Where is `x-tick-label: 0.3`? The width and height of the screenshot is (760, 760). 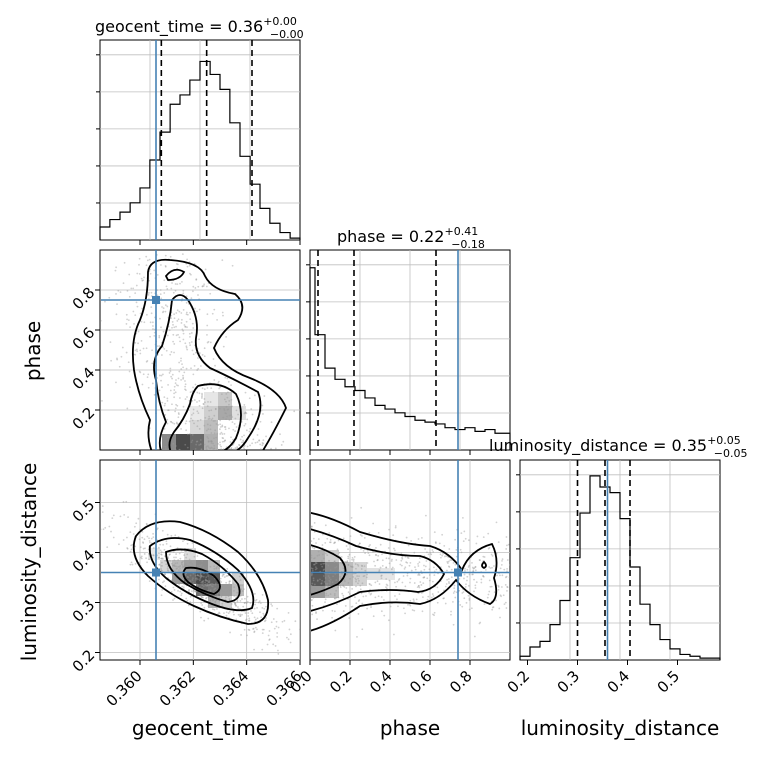
x-tick-label: 0.3 is located at coordinates (569, 682).